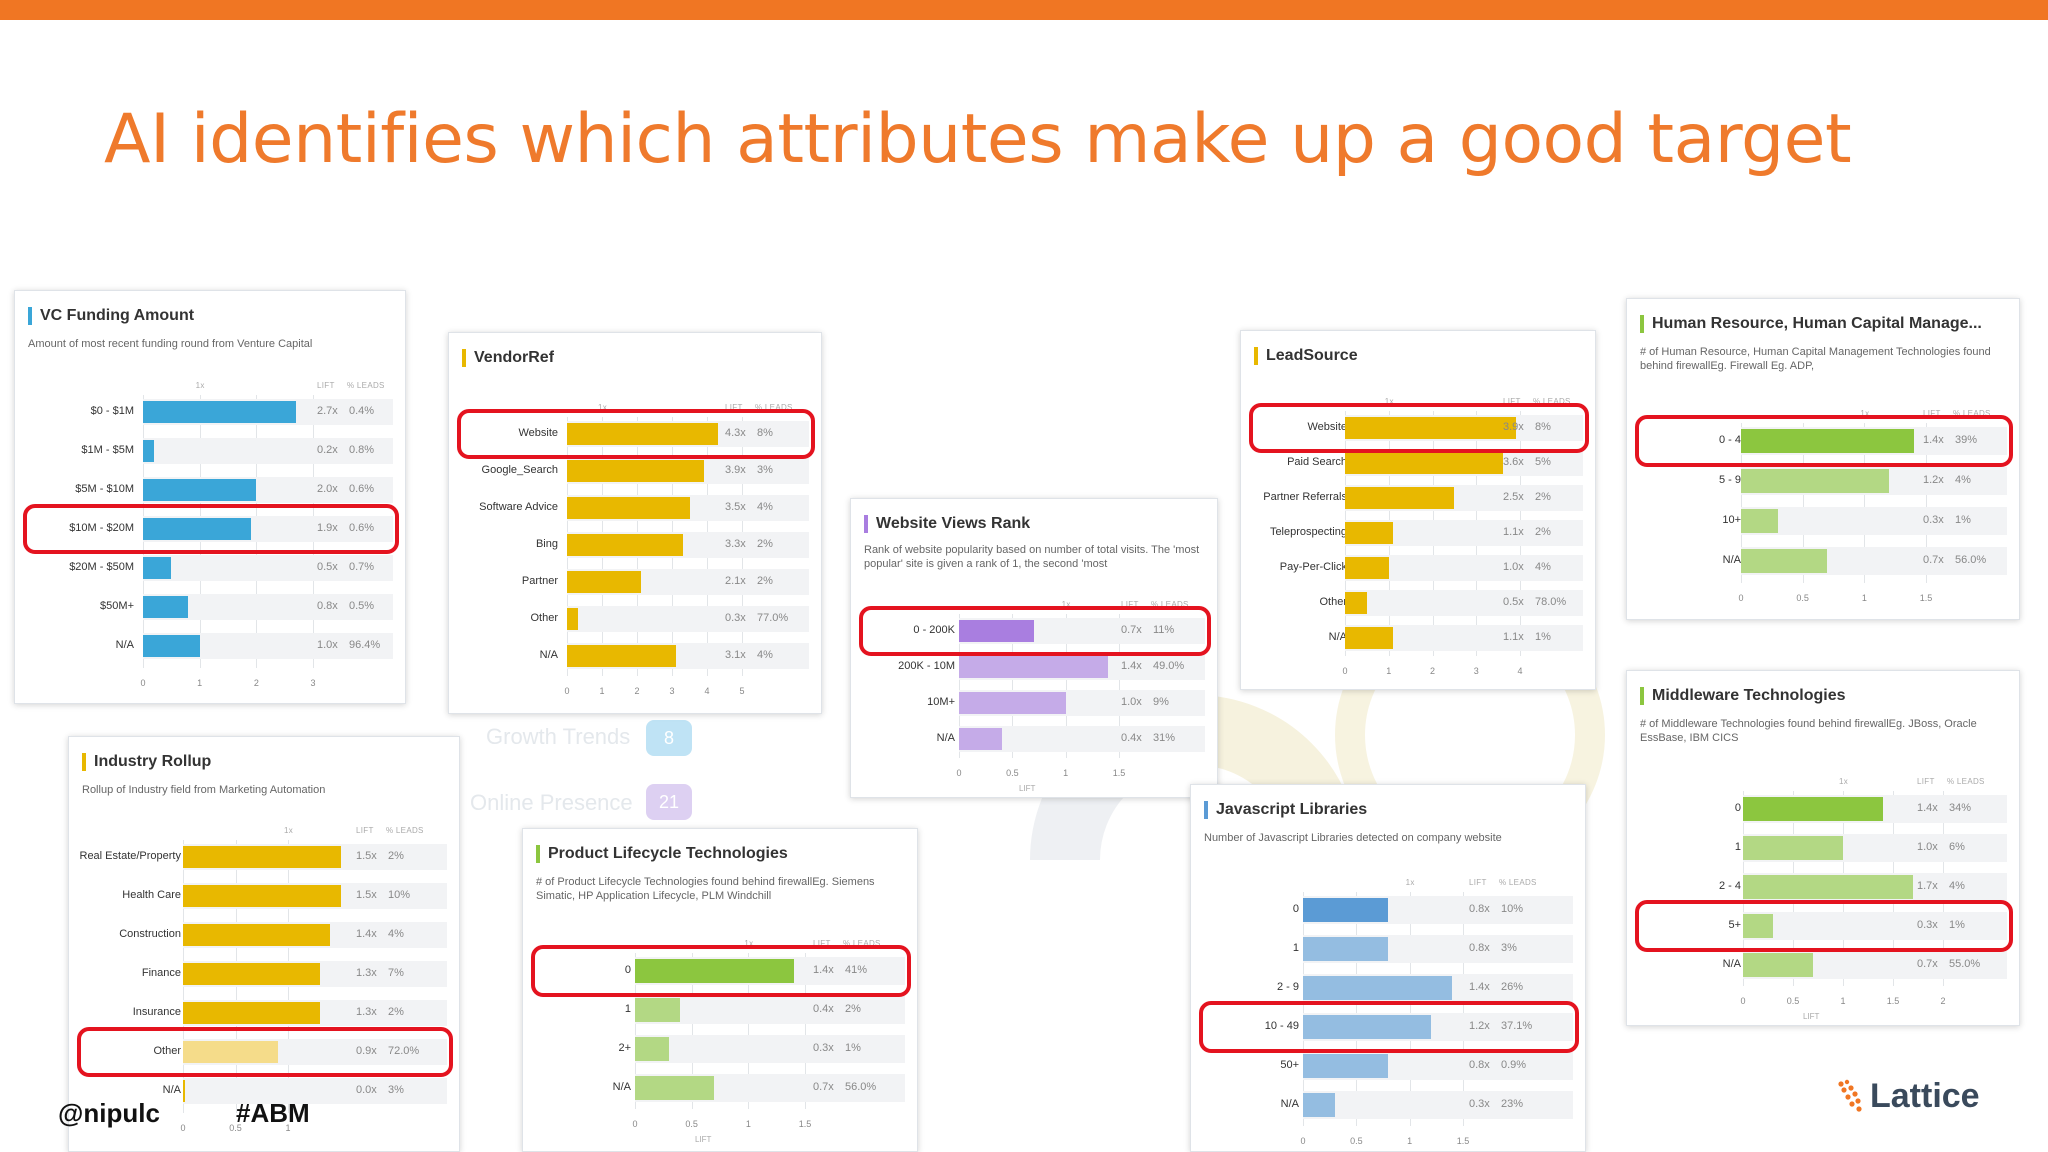 The height and width of the screenshot is (1152, 2048). I want to click on row-label: Partner Referrals, so click(1305, 497).